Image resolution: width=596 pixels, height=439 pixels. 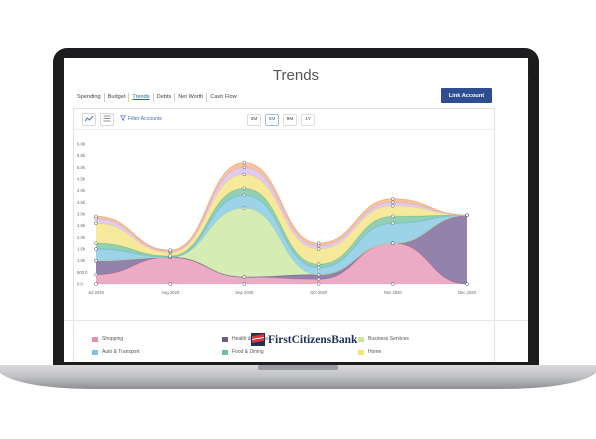 I want to click on x-tick-label: Jul 2020, so click(x=96, y=292).